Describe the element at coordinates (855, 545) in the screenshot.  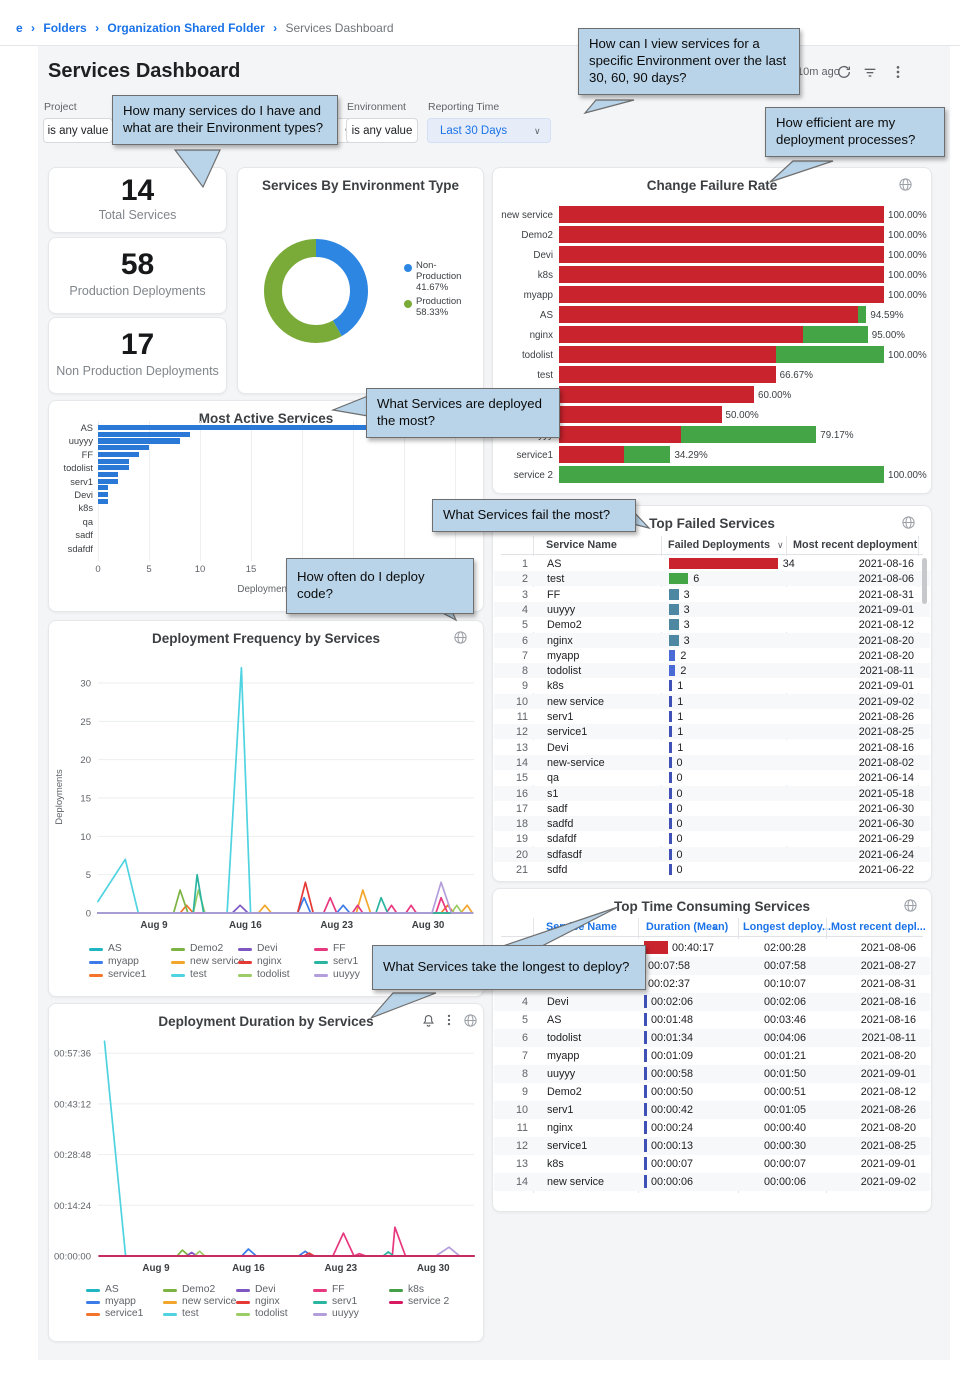
I see `column-header-most-recent: Most recent deployment` at that location.